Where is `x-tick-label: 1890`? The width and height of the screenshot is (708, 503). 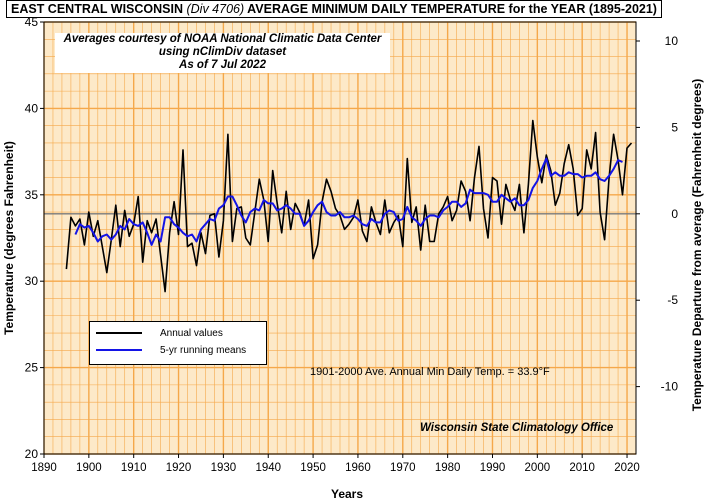 x-tick-label: 1890 is located at coordinates (44, 468).